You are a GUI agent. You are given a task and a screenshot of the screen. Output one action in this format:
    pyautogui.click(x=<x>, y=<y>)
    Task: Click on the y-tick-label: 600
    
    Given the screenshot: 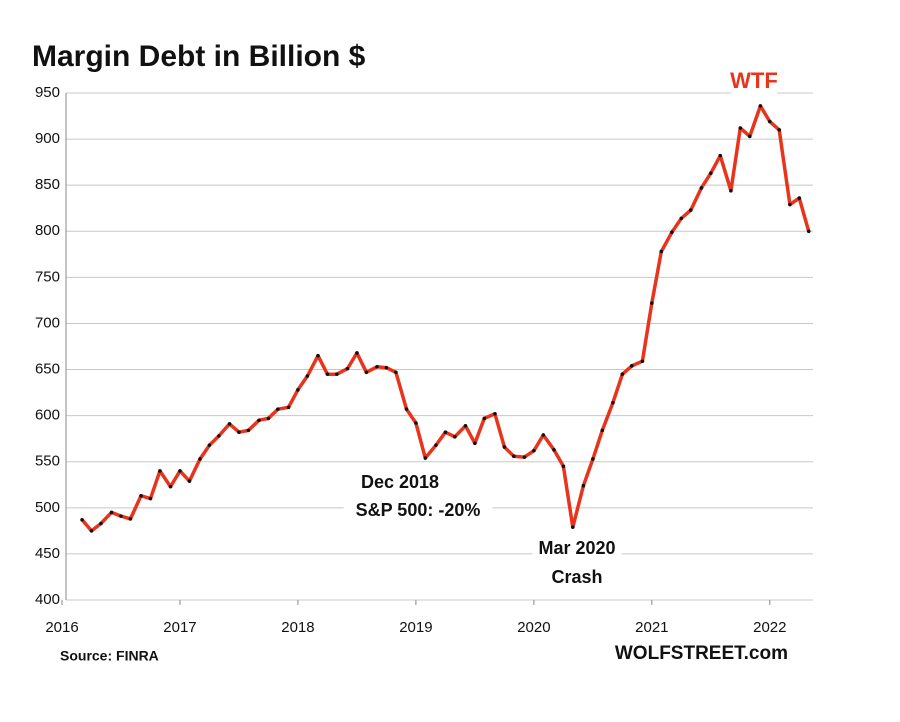 What is the action you would take?
    pyautogui.click(x=47, y=415)
    